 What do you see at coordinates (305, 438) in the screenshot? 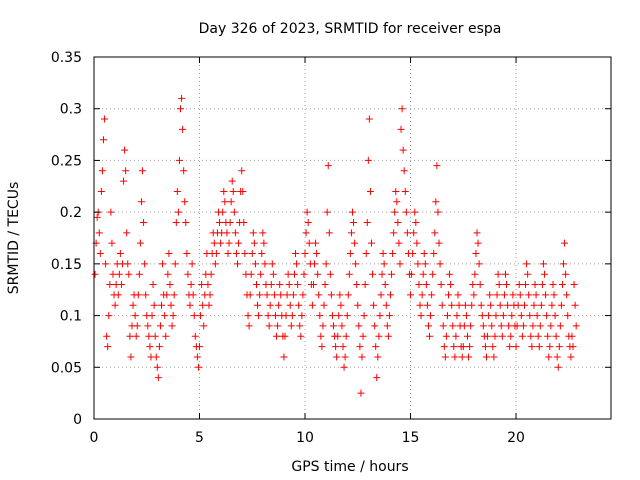
I see `x-tick-label: 10` at bounding box center [305, 438].